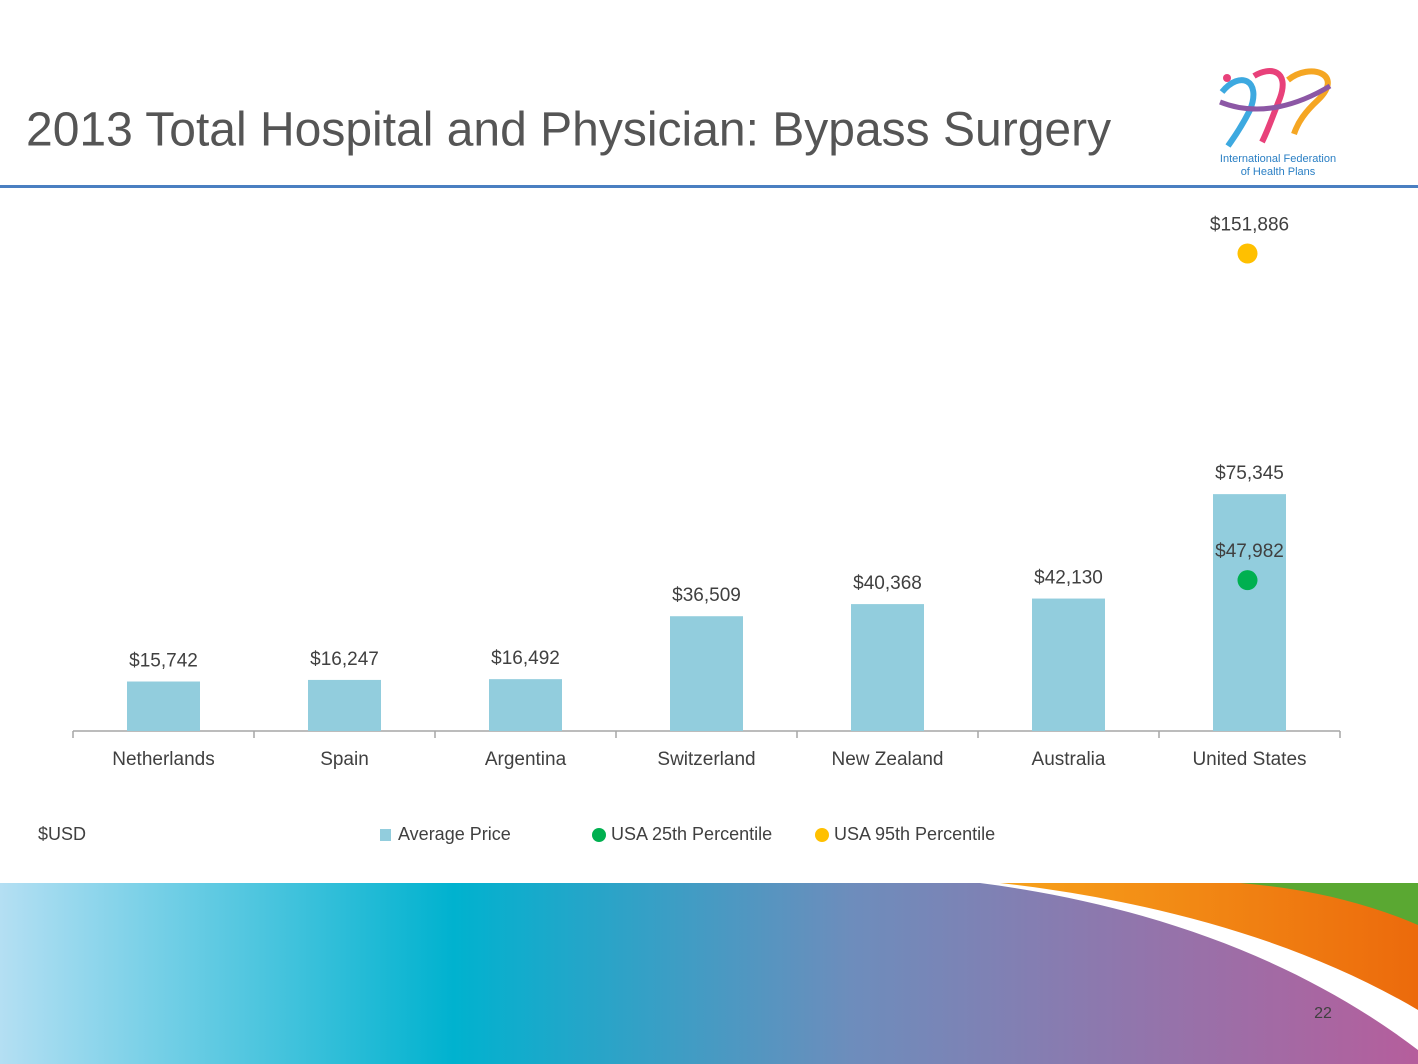  Describe the element at coordinates (1277, 123) in the screenshot. I see `logo: International Federation of Health Plans` at that location.